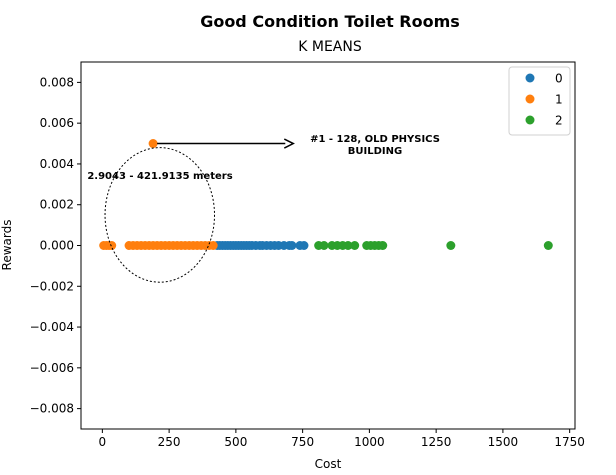 This screenshot has width=616, height=475. What do you see at coordinates (289, 143) in the screenshot?
I see `annotation-arrowhead` at bounding box center [289, 143].